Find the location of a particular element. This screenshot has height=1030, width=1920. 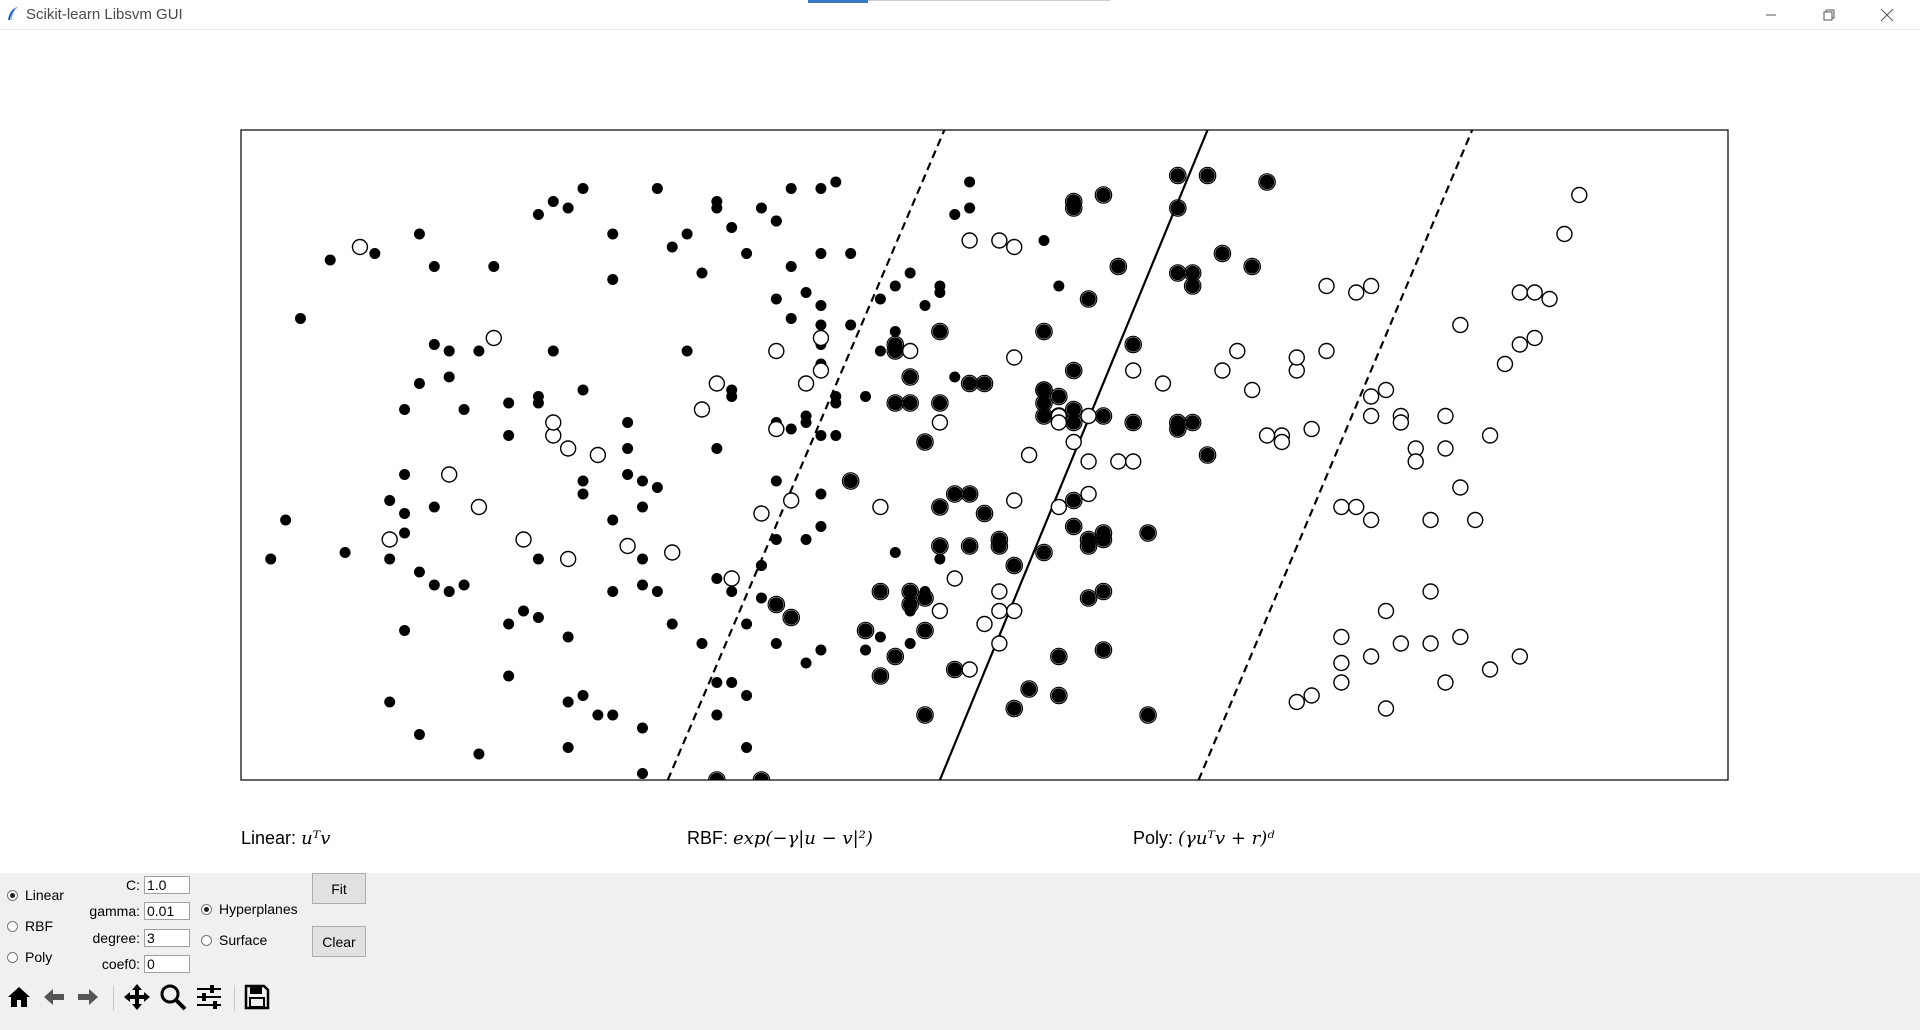

zoom-button is located at coordinates (173, 997).